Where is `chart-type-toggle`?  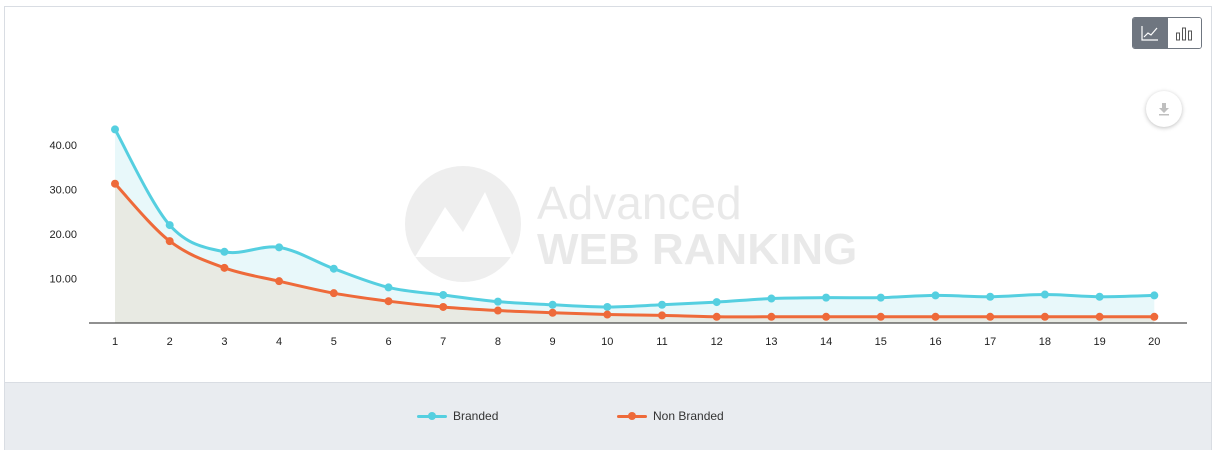 chart-type-toggle is located at coordinates (1167, 33).